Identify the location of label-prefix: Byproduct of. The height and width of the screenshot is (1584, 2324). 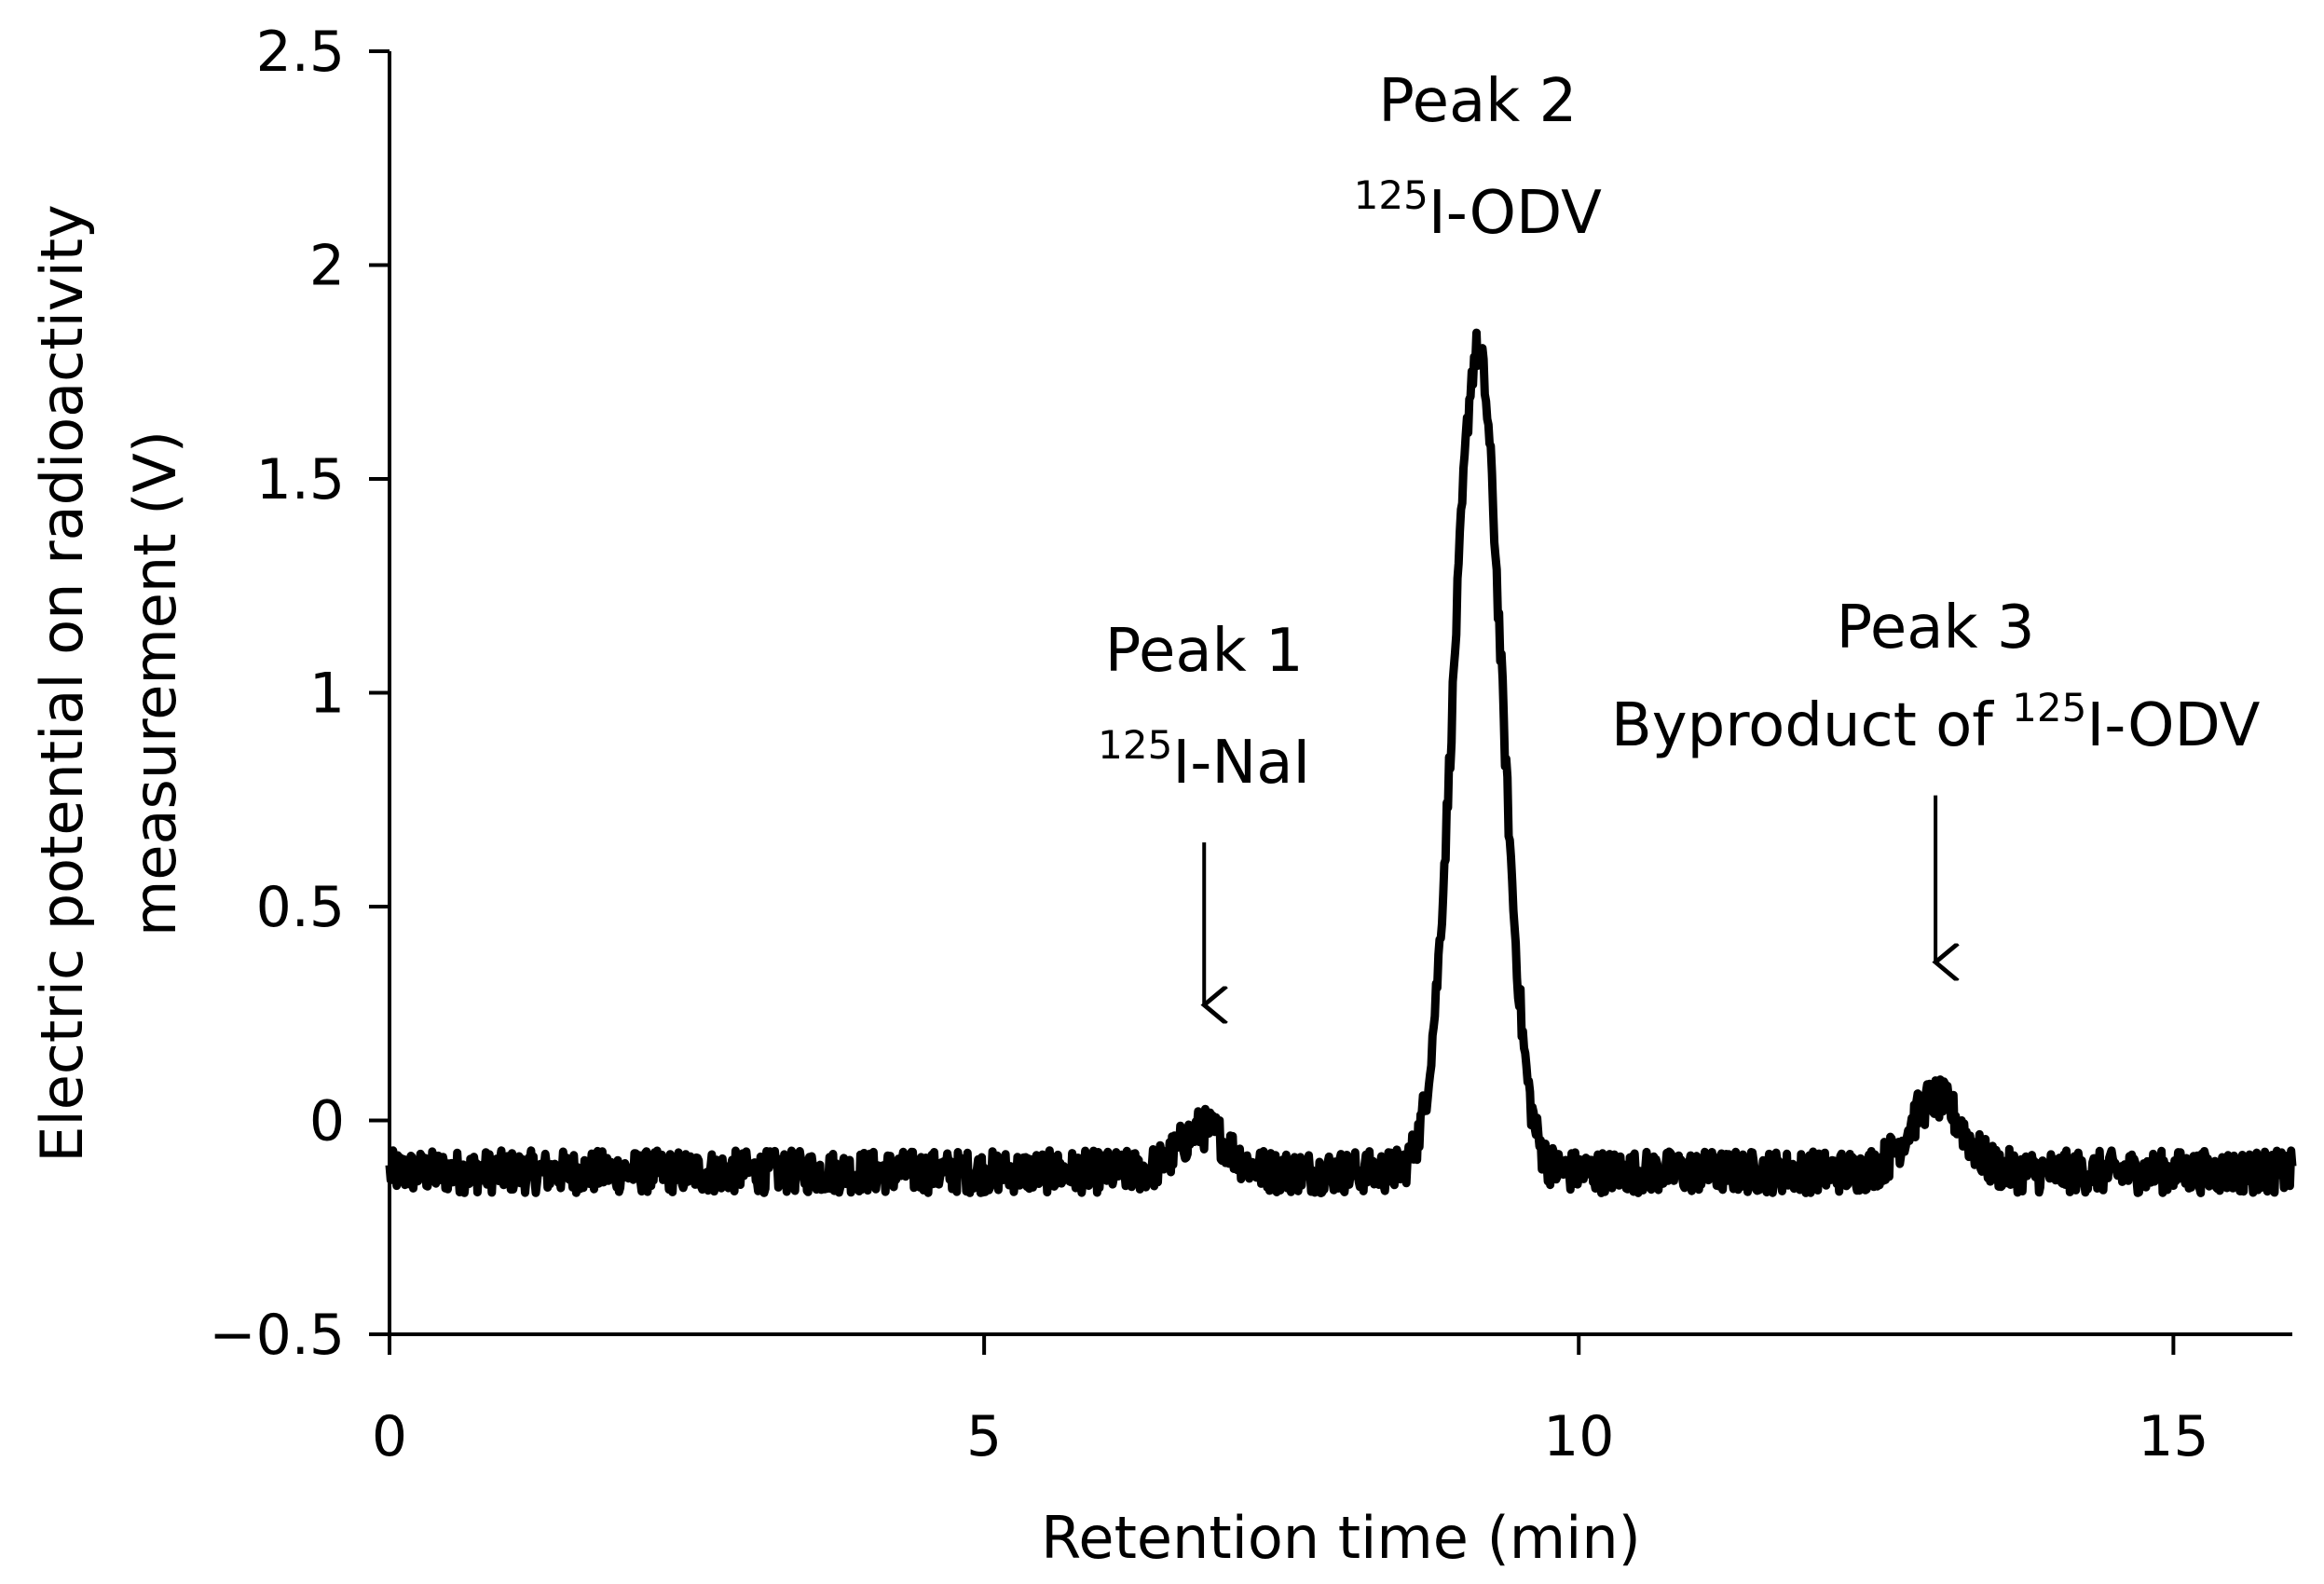
(1811, 726).